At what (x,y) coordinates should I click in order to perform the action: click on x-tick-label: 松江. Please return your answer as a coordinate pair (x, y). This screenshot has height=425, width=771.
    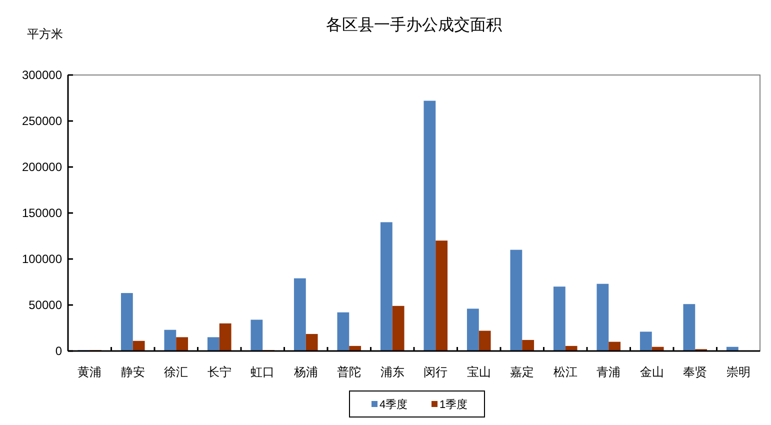
    Looking at the image, I should click on (565, 372).